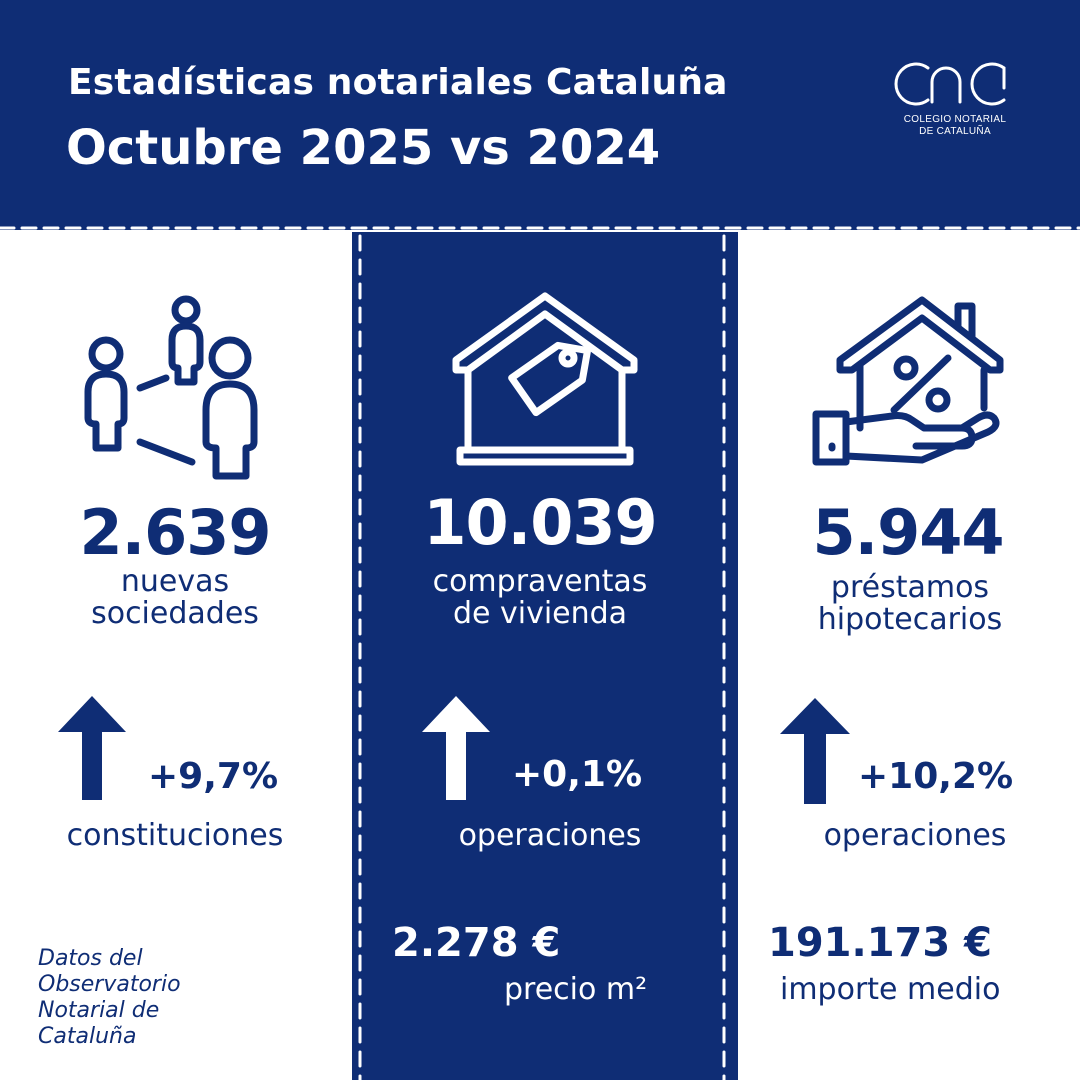  What do you see at coordinates (175, 613) in the screenshot?
I see `sociedades-label-line-2: sociedades` at bounding box center [175, 613].